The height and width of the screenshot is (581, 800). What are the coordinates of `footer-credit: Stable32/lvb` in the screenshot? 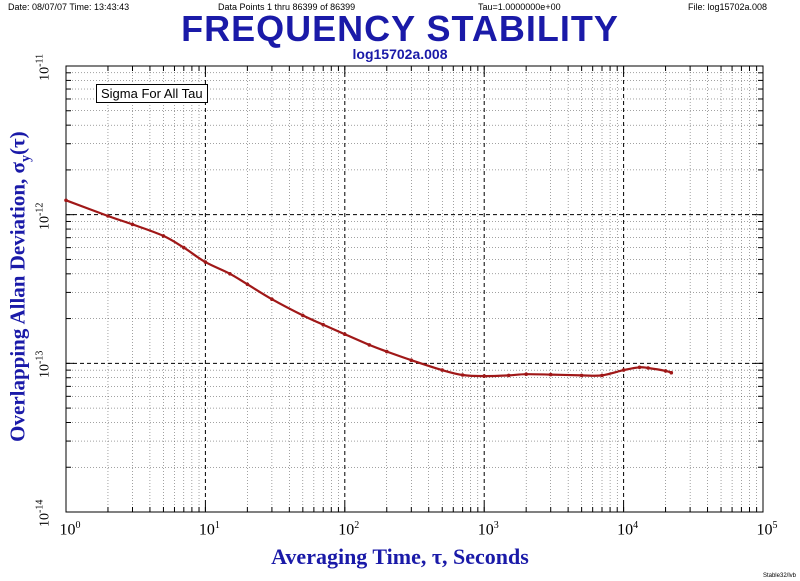 It's located at (779, 576).